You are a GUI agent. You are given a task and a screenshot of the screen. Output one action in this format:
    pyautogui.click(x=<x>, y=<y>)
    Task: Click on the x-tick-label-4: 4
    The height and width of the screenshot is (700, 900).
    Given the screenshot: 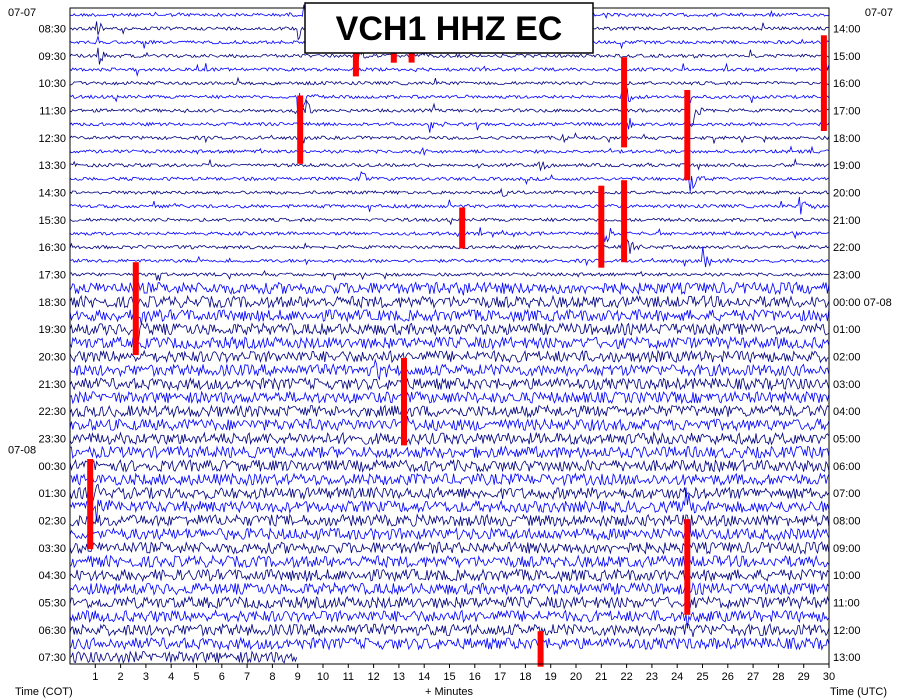 What is the action you would take?
    pyautogui.click(x=171, y=677)
    